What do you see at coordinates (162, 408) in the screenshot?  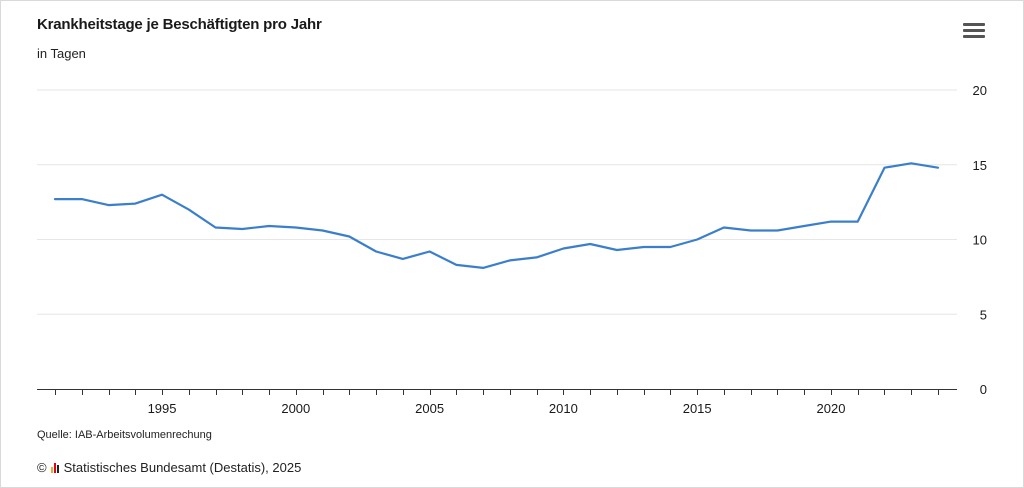 I see `x-tick-label: 1995` at bounding box center [162, 408].